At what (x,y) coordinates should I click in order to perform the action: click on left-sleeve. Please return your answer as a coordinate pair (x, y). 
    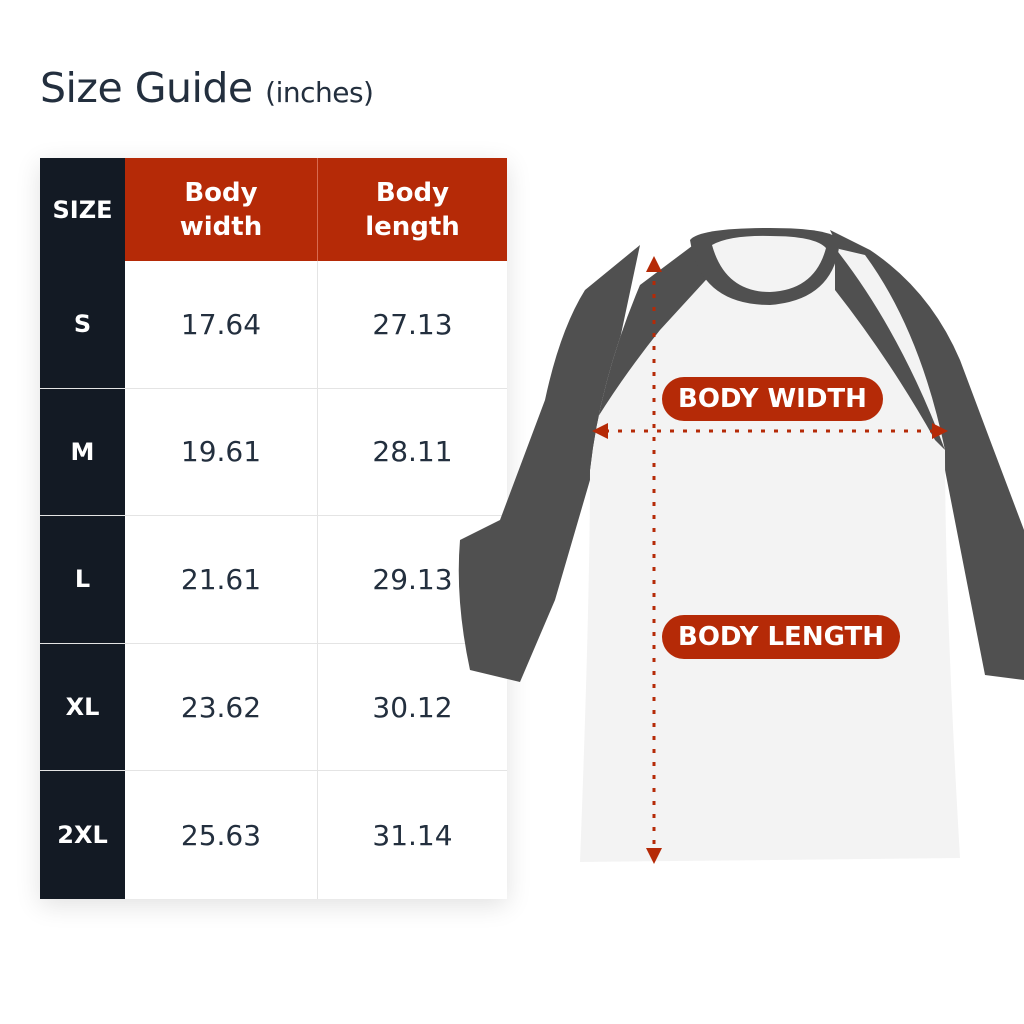
    Looking at the image, I should click on (549, 463).